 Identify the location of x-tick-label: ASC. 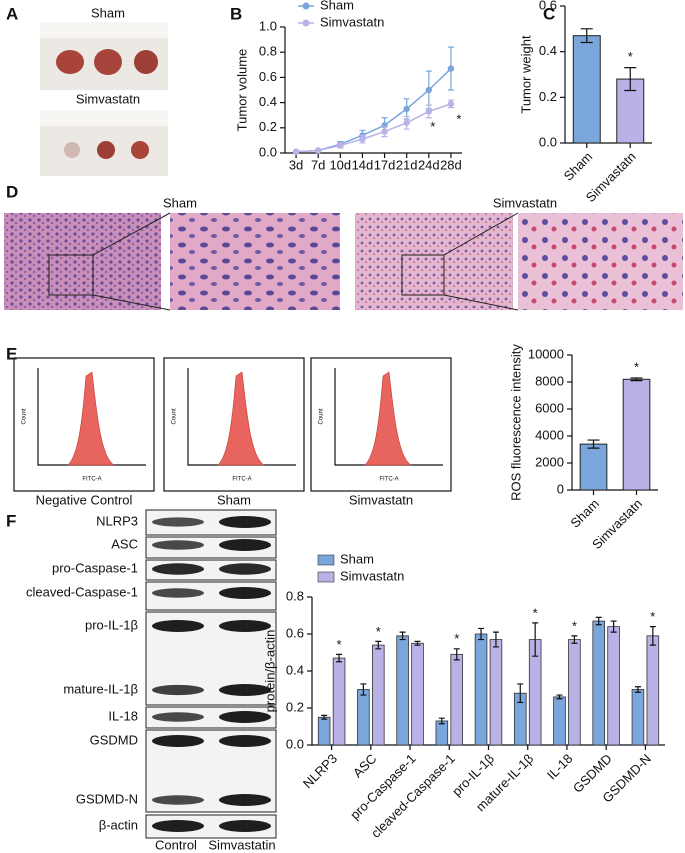
(365, 766).